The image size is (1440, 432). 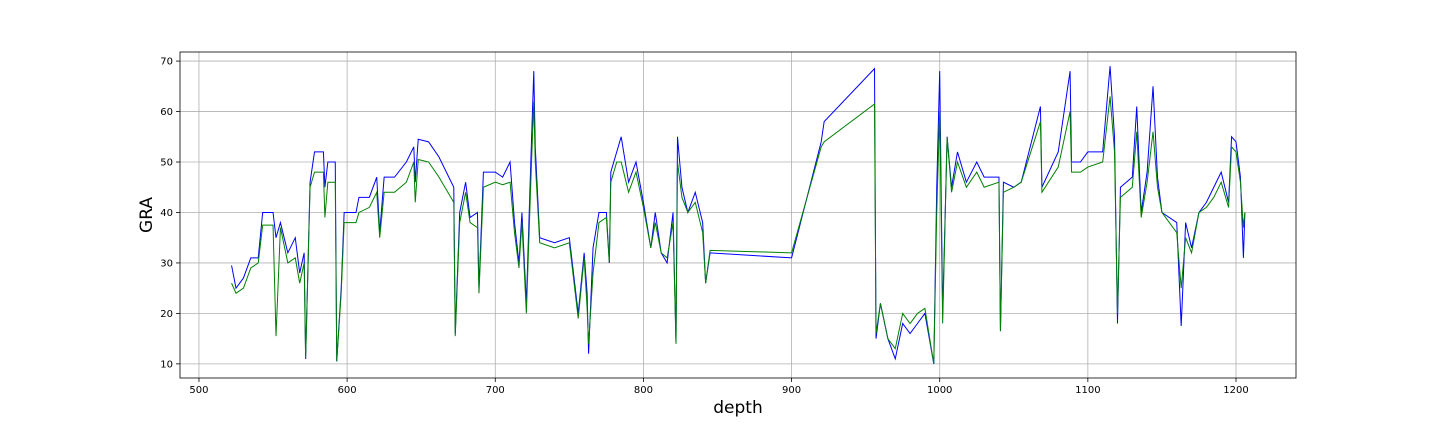 I want to click on x-tick-label: 900, so click(x=791, y=390).